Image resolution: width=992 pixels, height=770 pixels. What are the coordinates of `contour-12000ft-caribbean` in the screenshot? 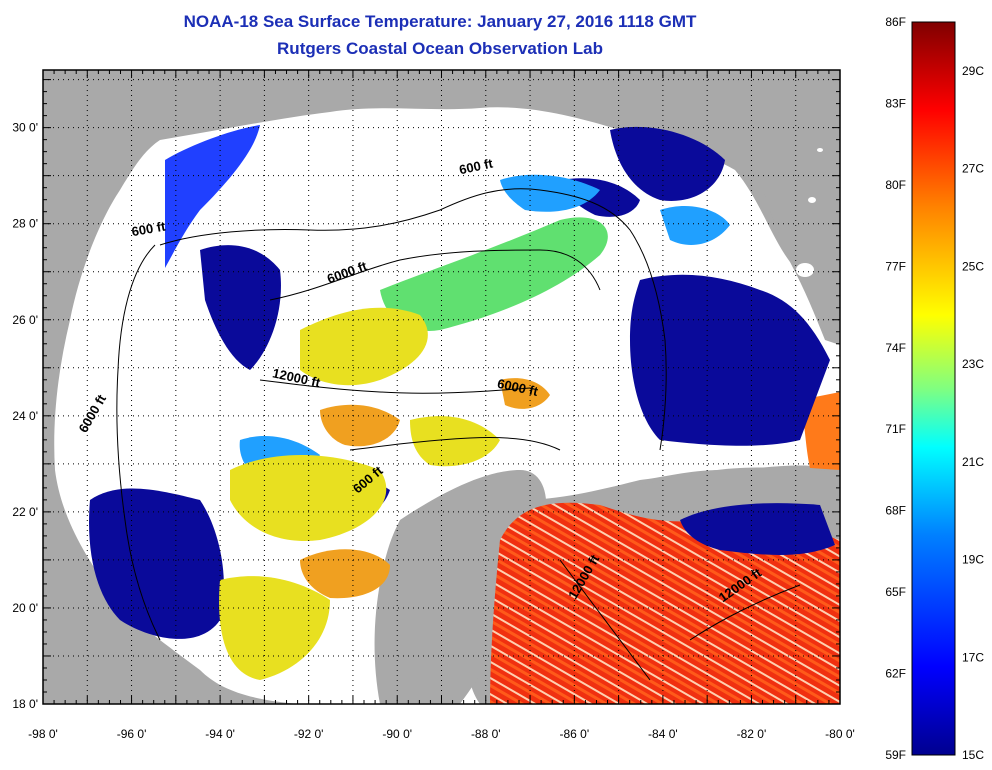 It's located at (605, 620).